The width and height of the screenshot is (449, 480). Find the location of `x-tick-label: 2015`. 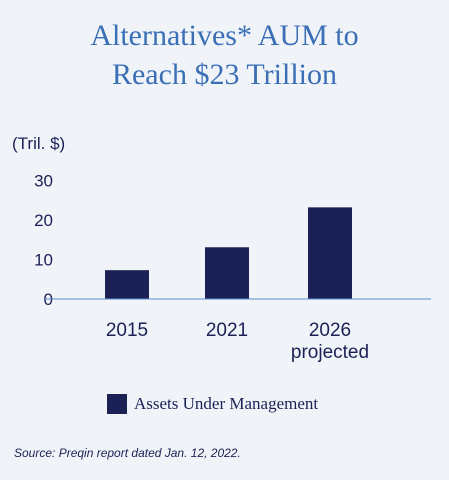

x-tick-label: 2015 is located at coordinates (127, 330).